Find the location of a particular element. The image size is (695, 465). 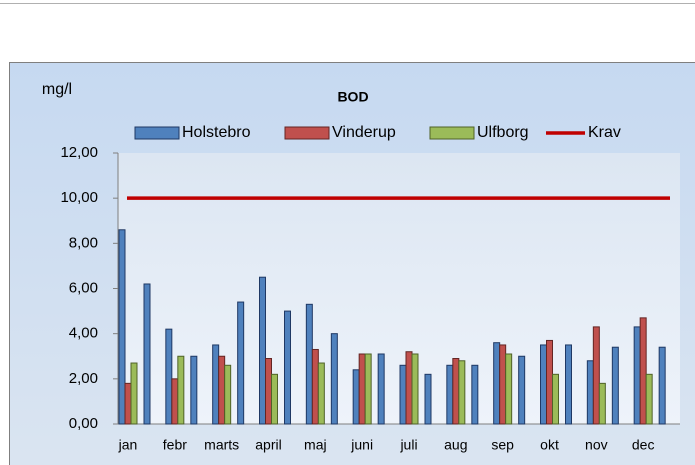

chart-title: BOD is located at coordinates (352, 97).